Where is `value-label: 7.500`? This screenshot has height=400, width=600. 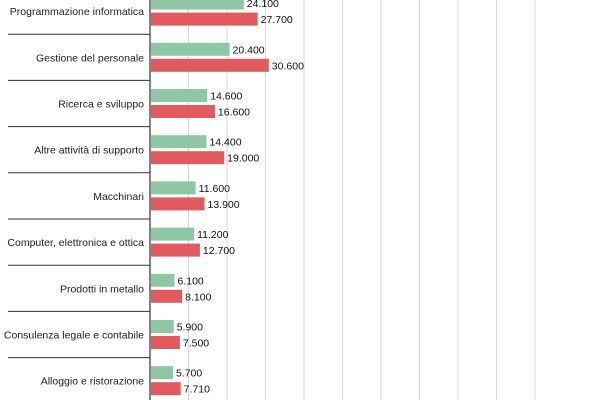 value-label: 7.500 is located at coordinates (196, 344).